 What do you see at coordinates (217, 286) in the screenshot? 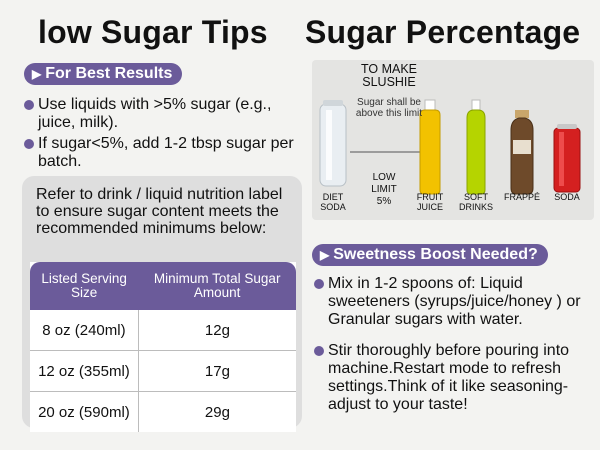
I see `column-header-sugar: Minimum Total Sugar Amount` at bounding box center [217, 286].